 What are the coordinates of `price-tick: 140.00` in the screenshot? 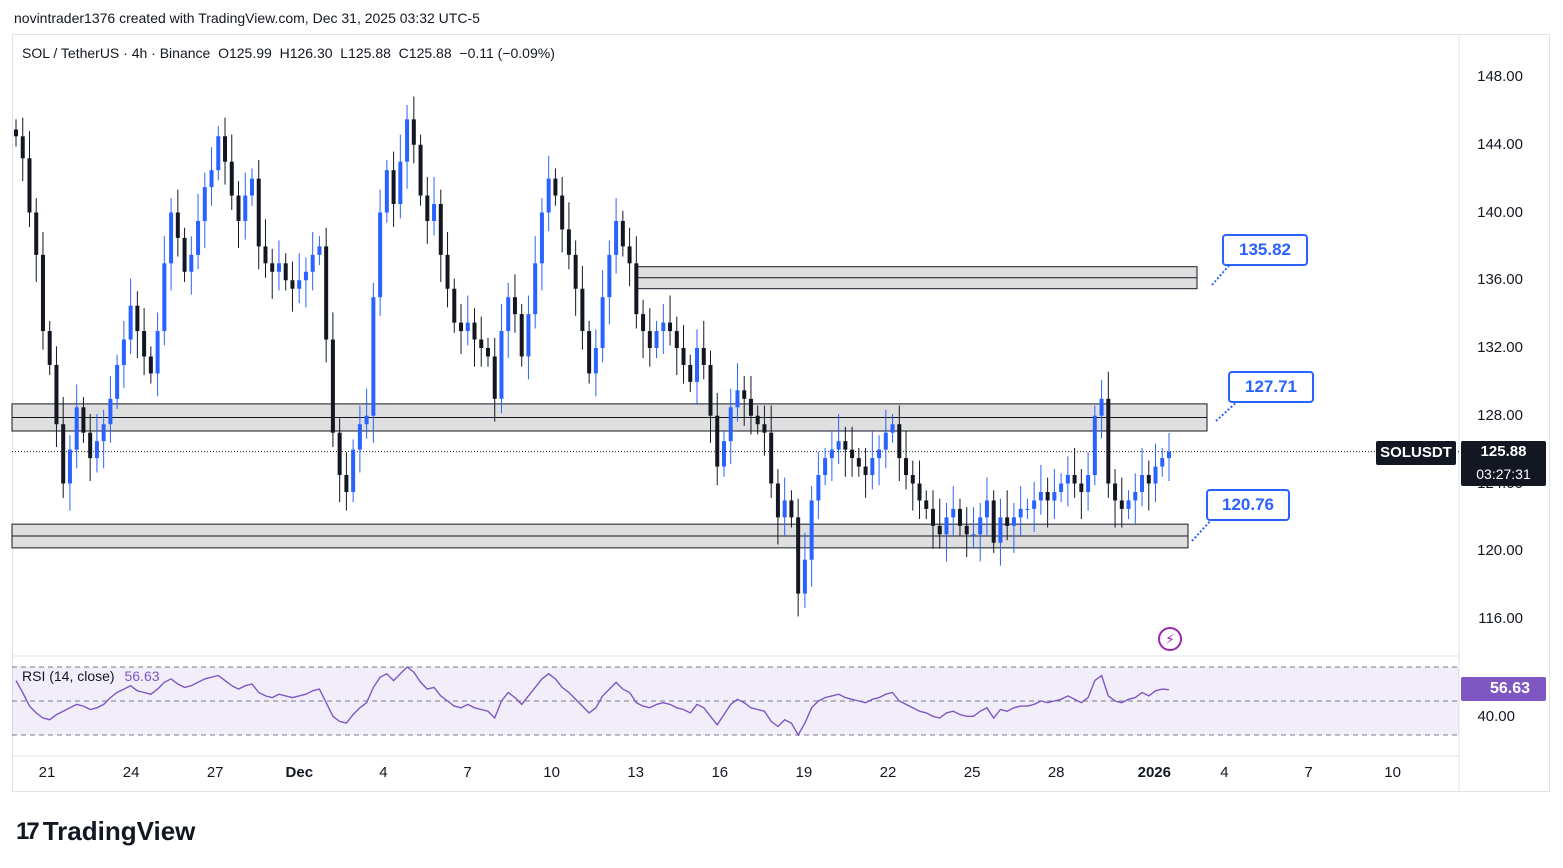 It's located at (1500, 212).